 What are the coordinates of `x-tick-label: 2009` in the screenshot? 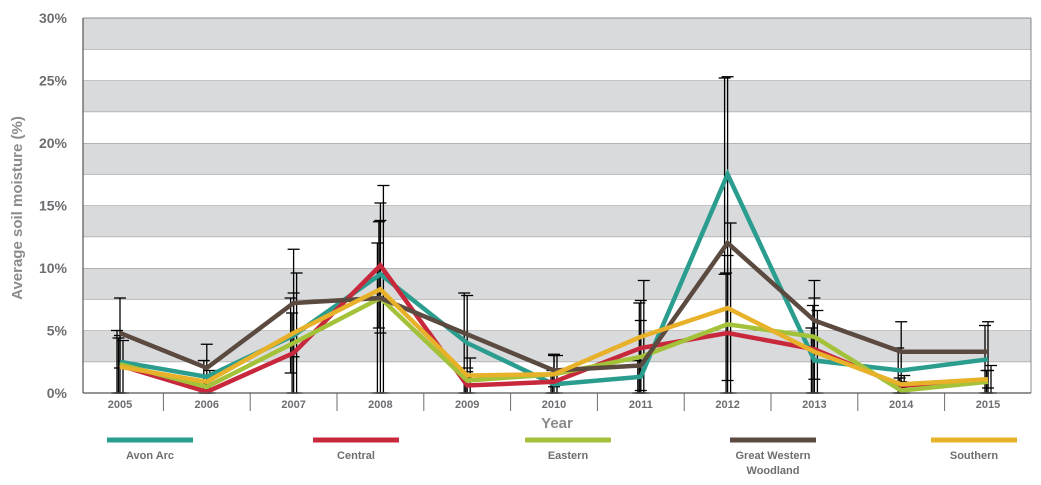 It's located at (467, 405).